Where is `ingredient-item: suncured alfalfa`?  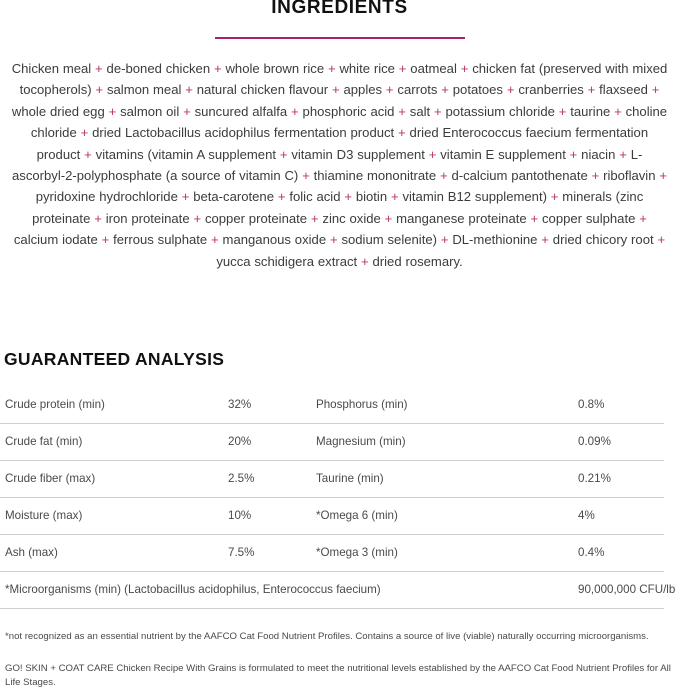 ingredient-item: suncured alfalfa is located at coordinates (241, 111).